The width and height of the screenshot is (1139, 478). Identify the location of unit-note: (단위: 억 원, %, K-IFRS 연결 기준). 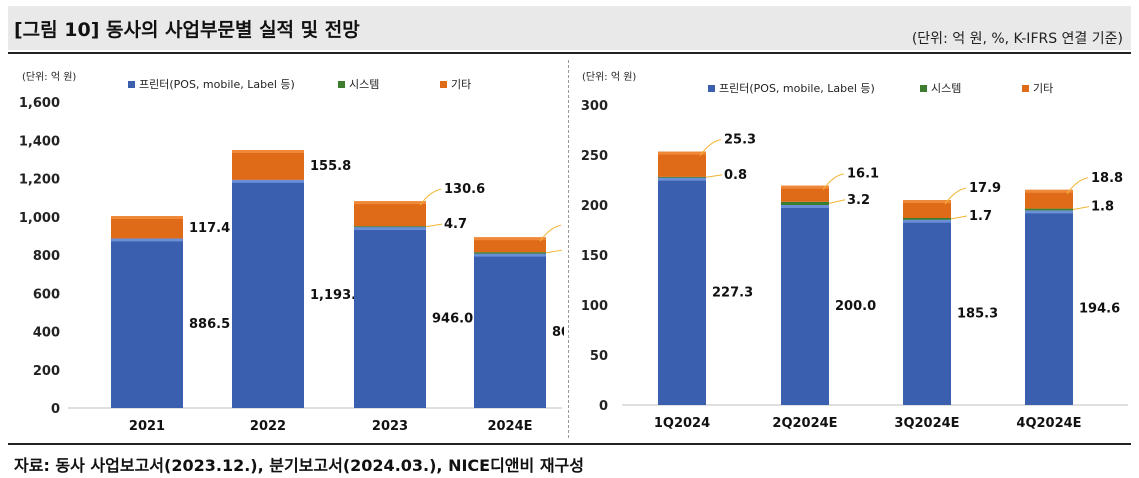
(1017, 39).